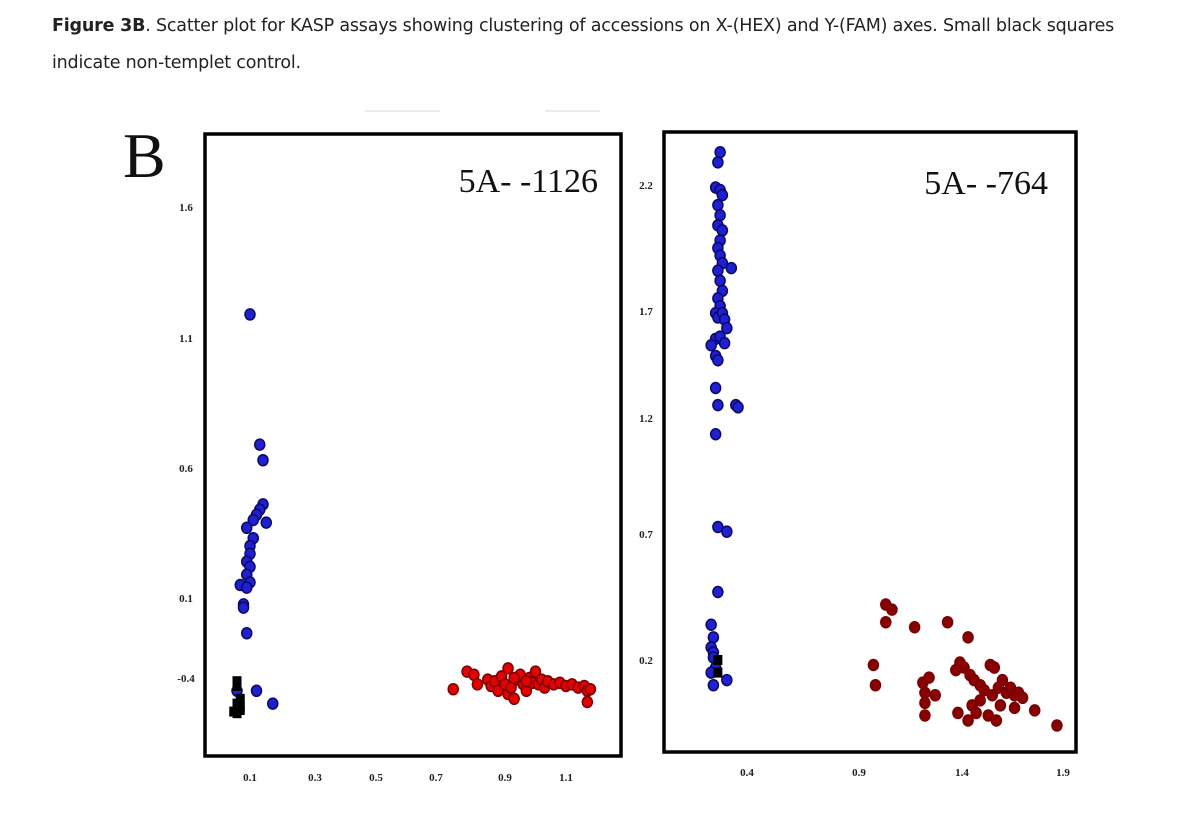 This screenshot has height=822, width=1196. Describe the element at coordinates (186, 599) in the screenshot. I see `y-tick-label: 0.1` at that location.